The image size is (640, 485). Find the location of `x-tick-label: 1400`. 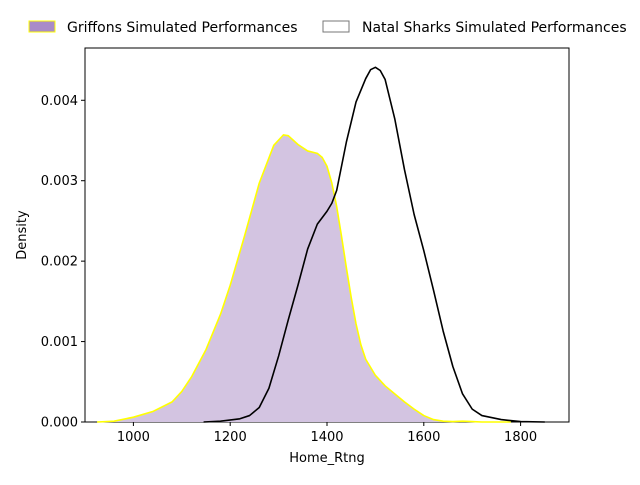

x-tick-label: 1400 is located at coordinates (326, 437).